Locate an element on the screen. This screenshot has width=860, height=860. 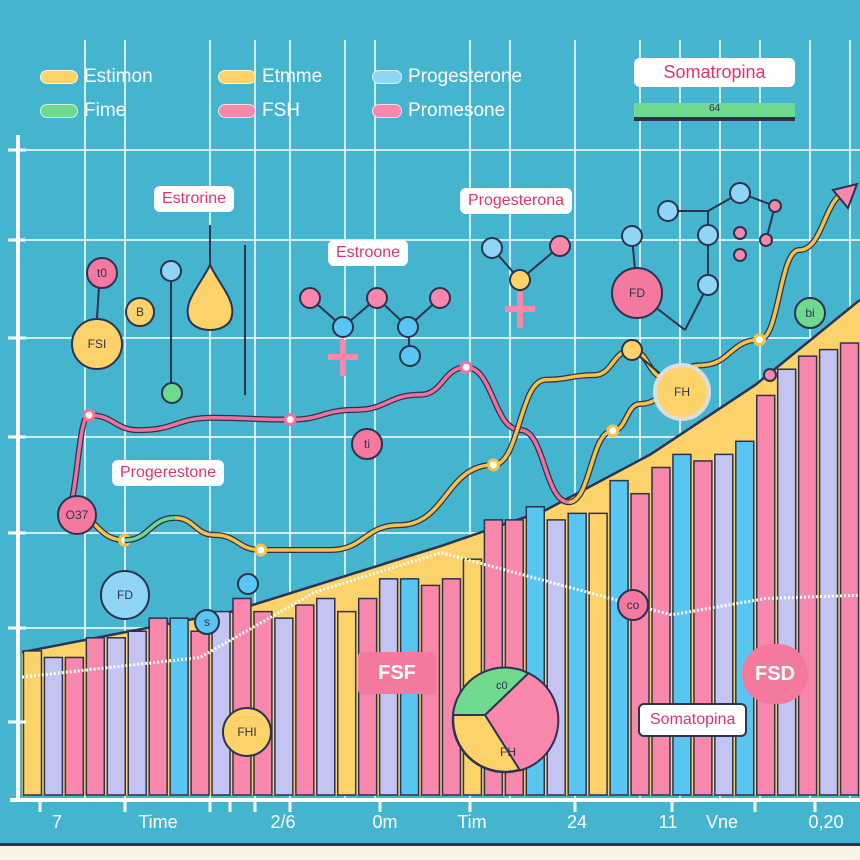
legend-label: Promesone is located at coordinates (457, 110).